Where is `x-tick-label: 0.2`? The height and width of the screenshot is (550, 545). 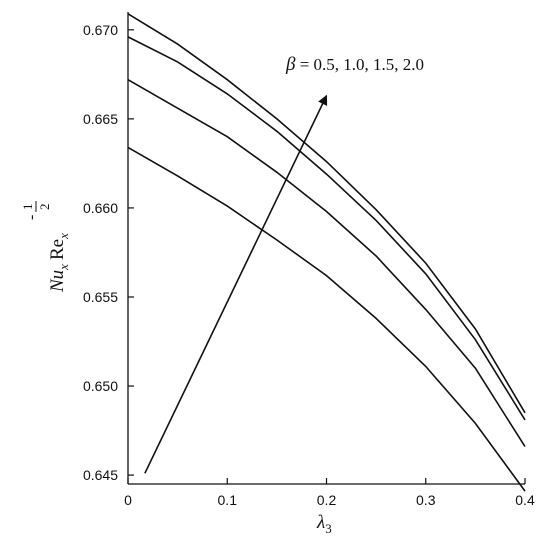
x-tick-label: 0.2 is located at coordinates (327, 500).